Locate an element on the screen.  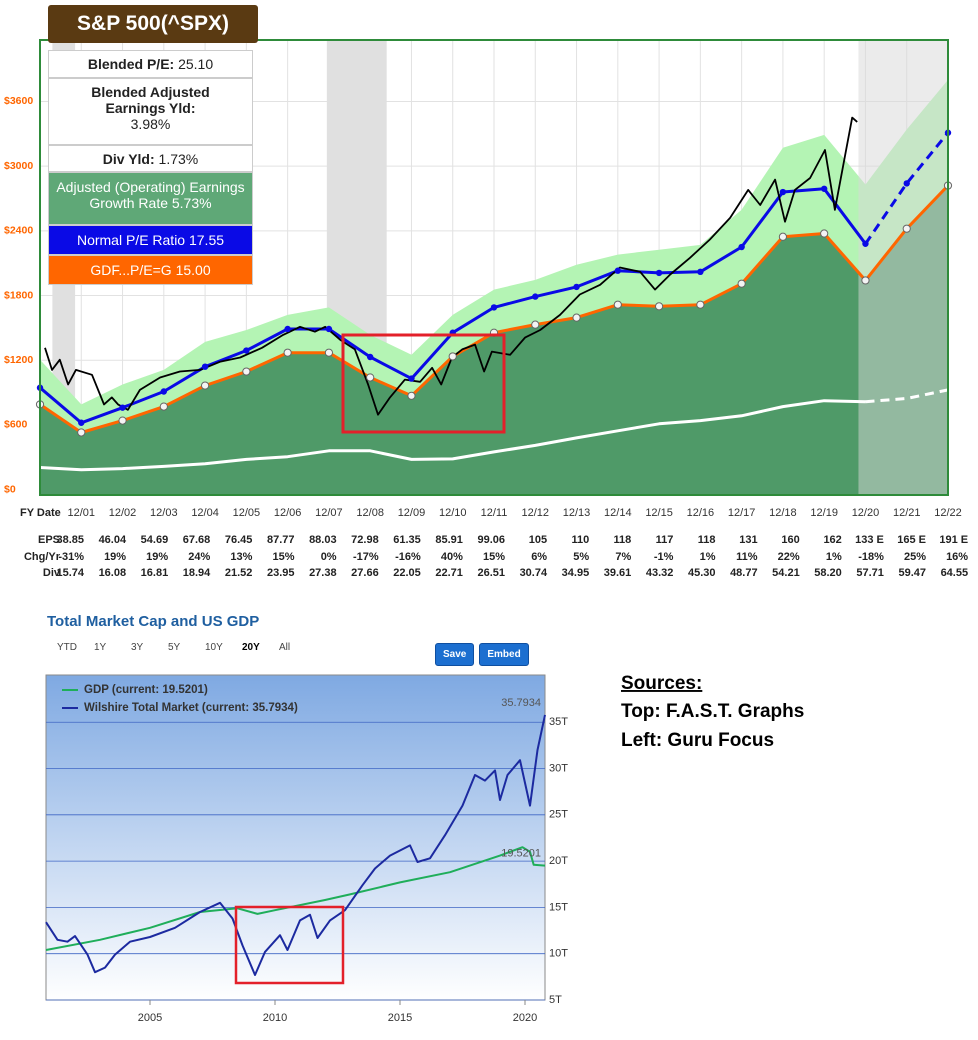
action-button: Embed is located at coordinates (504, 654).